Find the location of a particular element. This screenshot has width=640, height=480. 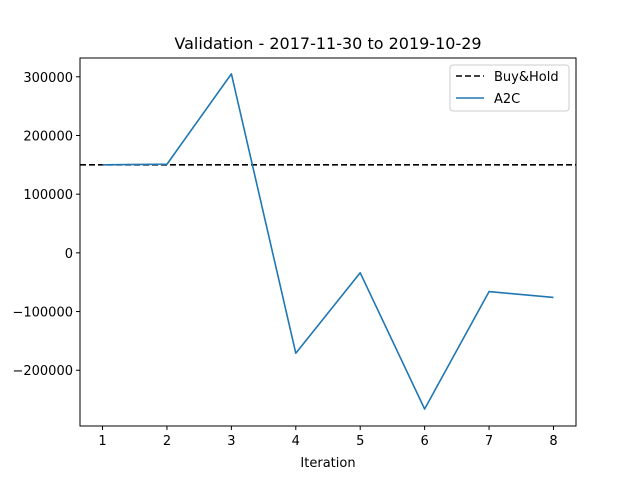

x-tick-label: 7 is located at coordinates (489, 441).